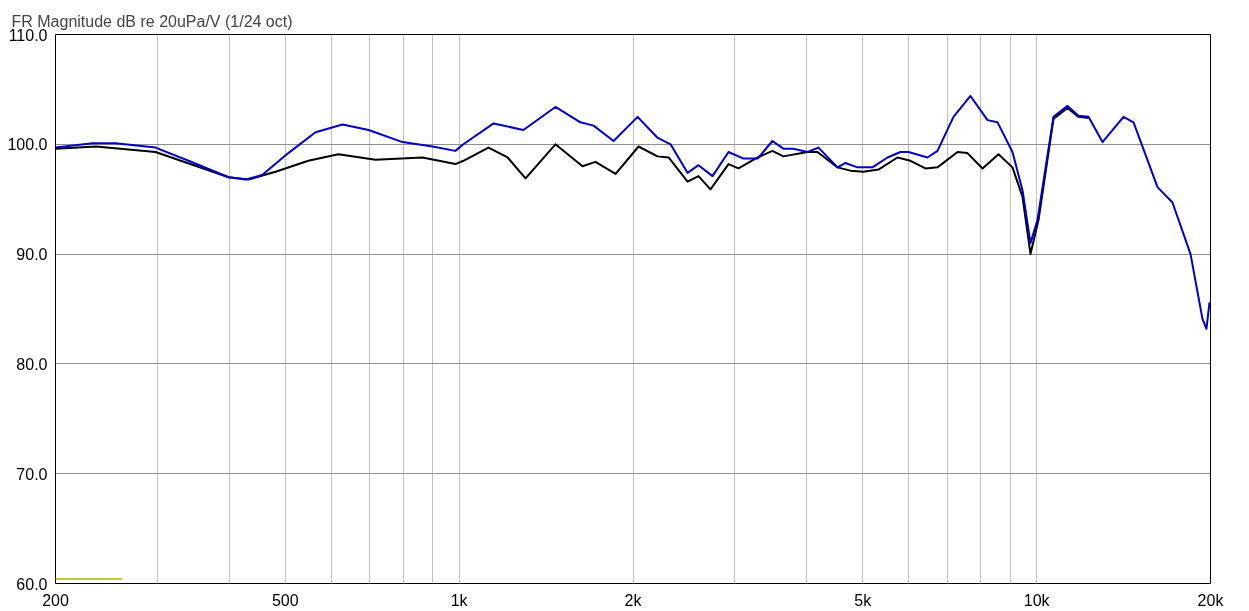  I want to click on x-tick-label: 20k, so click(1211, 600).